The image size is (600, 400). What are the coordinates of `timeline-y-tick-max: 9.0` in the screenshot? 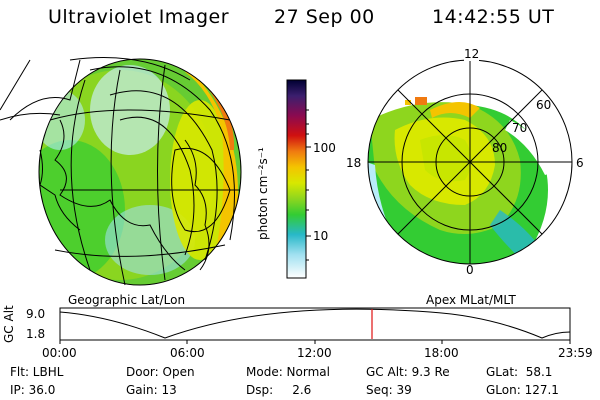 It's located at (36, 314).